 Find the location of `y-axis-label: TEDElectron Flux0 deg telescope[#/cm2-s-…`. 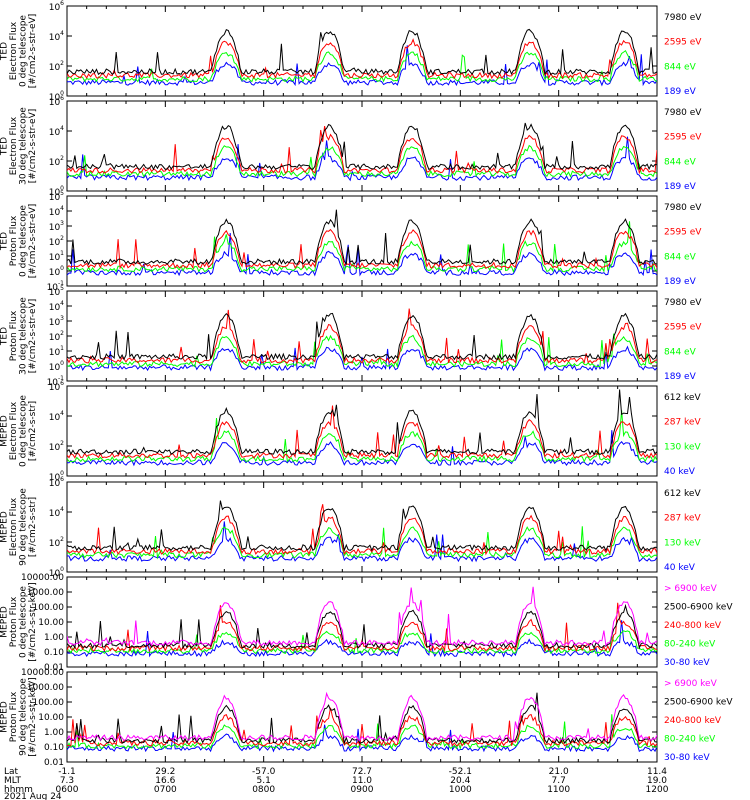

y-axis-label: TEDElectron Flux0 deg telescope[#/cm2-s-… is located at coordinates (19, 51).